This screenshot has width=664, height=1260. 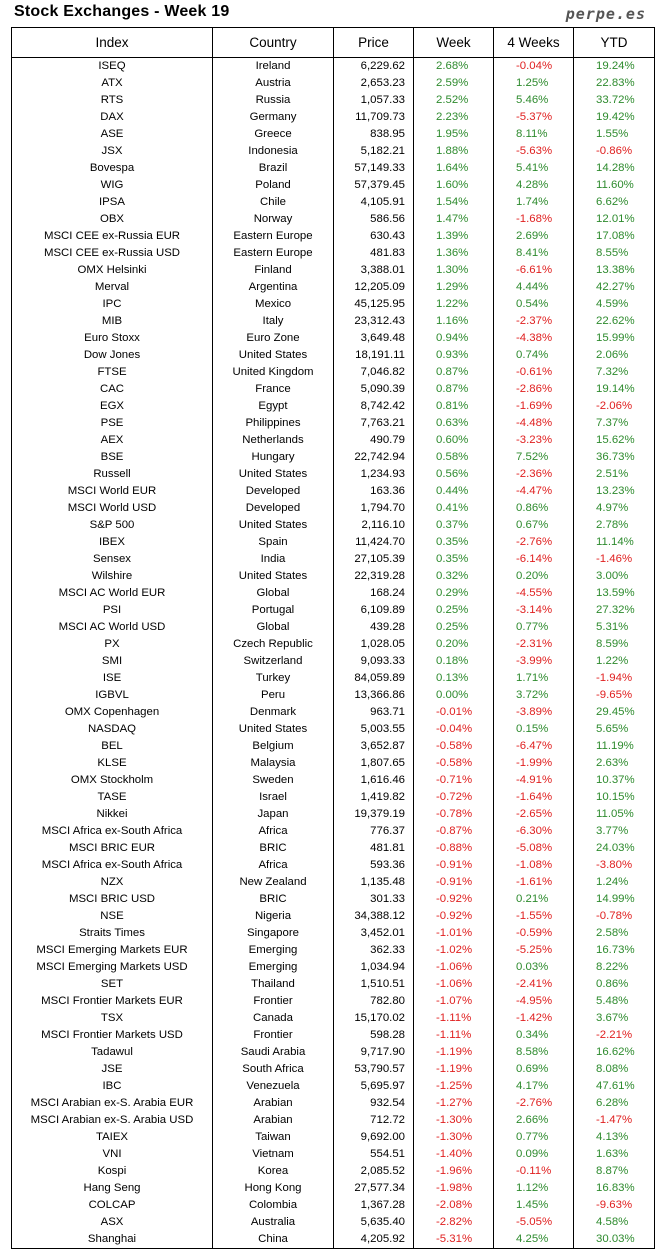 I want to click on price-cell: 1,367.28, so click(x=373, y=1205).